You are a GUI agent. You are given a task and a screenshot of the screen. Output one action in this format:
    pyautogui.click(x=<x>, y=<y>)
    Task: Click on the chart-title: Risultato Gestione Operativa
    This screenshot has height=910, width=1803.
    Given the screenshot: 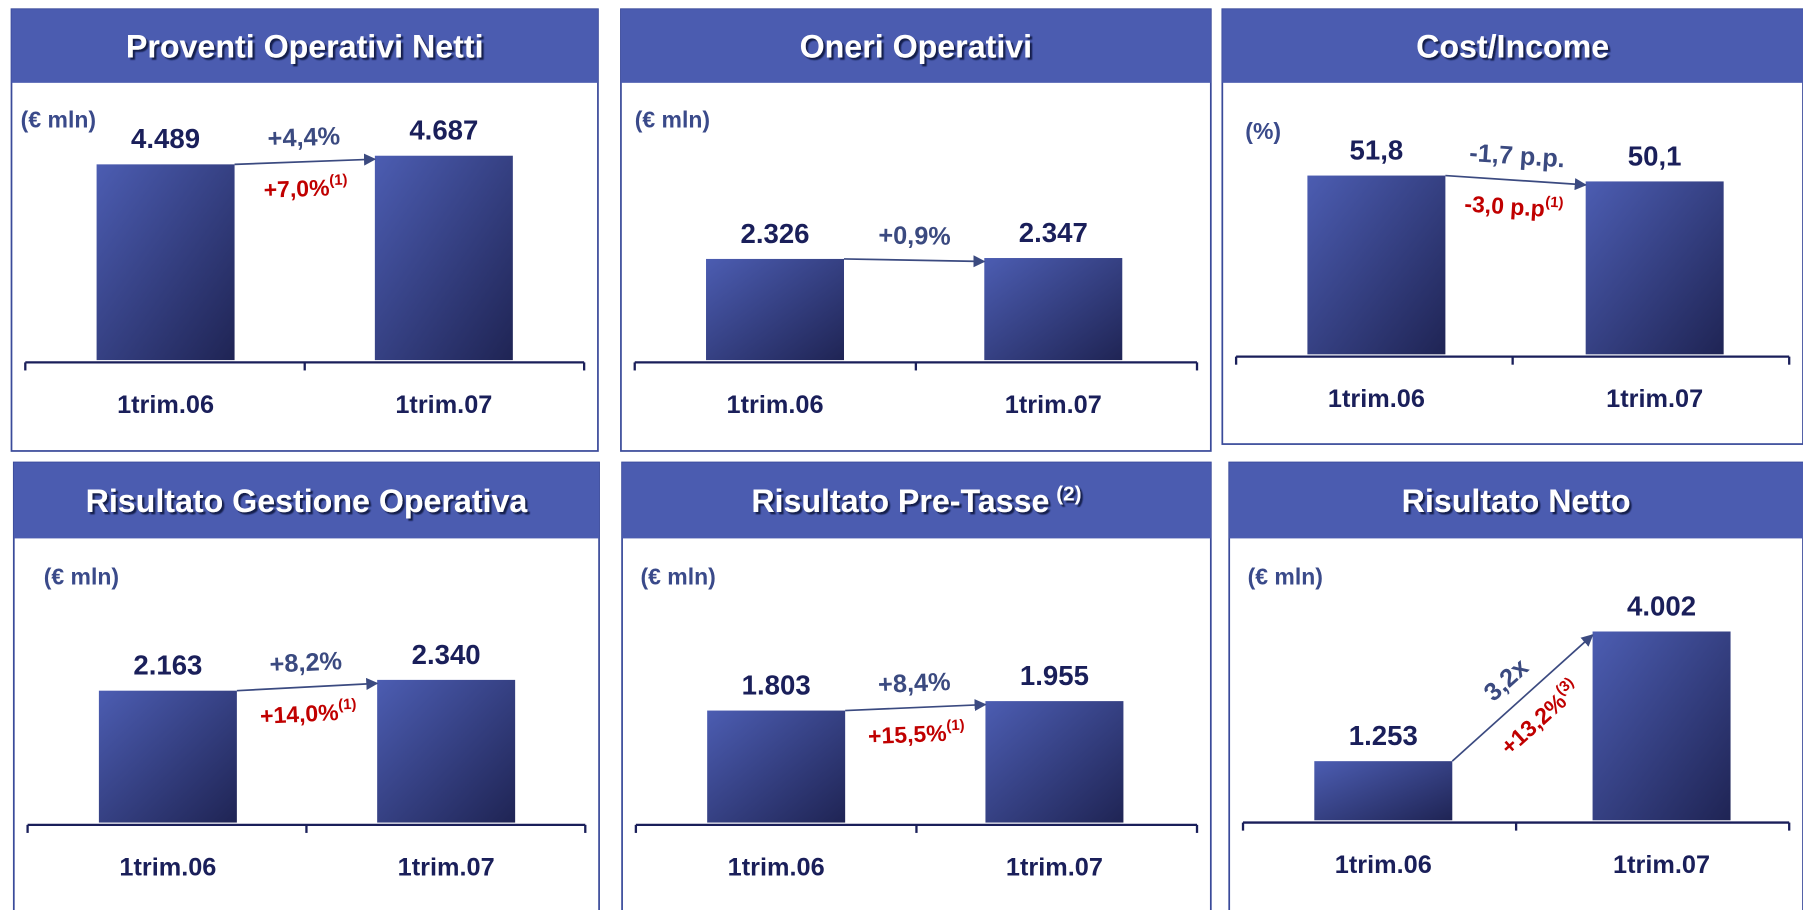 What is the action you would take?
    pyautogui.click(x=307, y=501)
    